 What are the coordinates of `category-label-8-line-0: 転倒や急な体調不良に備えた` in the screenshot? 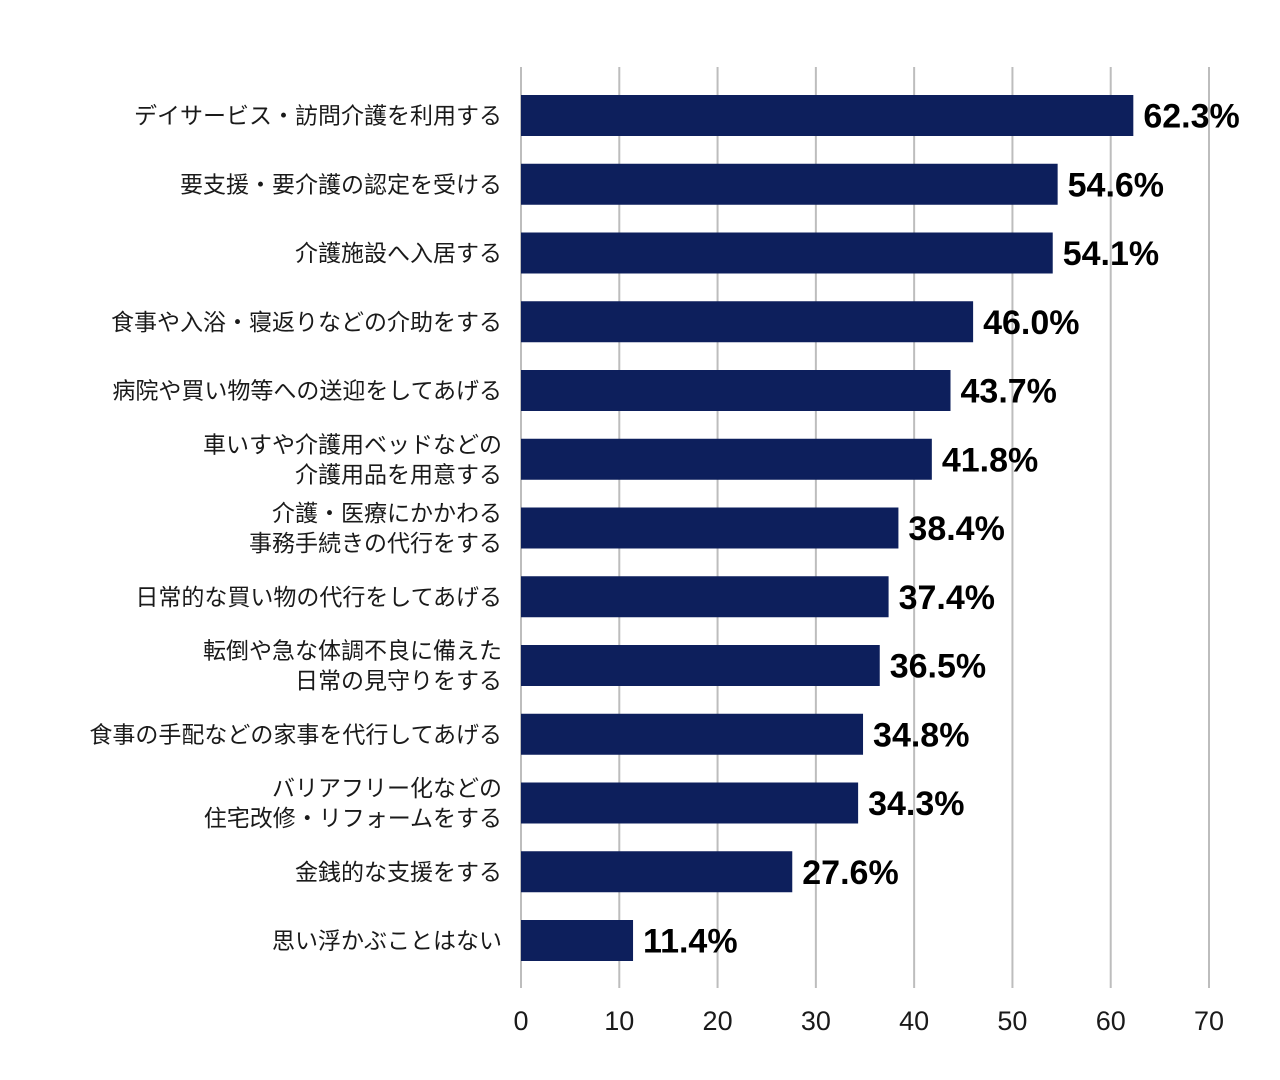 It's located at (352, 652).